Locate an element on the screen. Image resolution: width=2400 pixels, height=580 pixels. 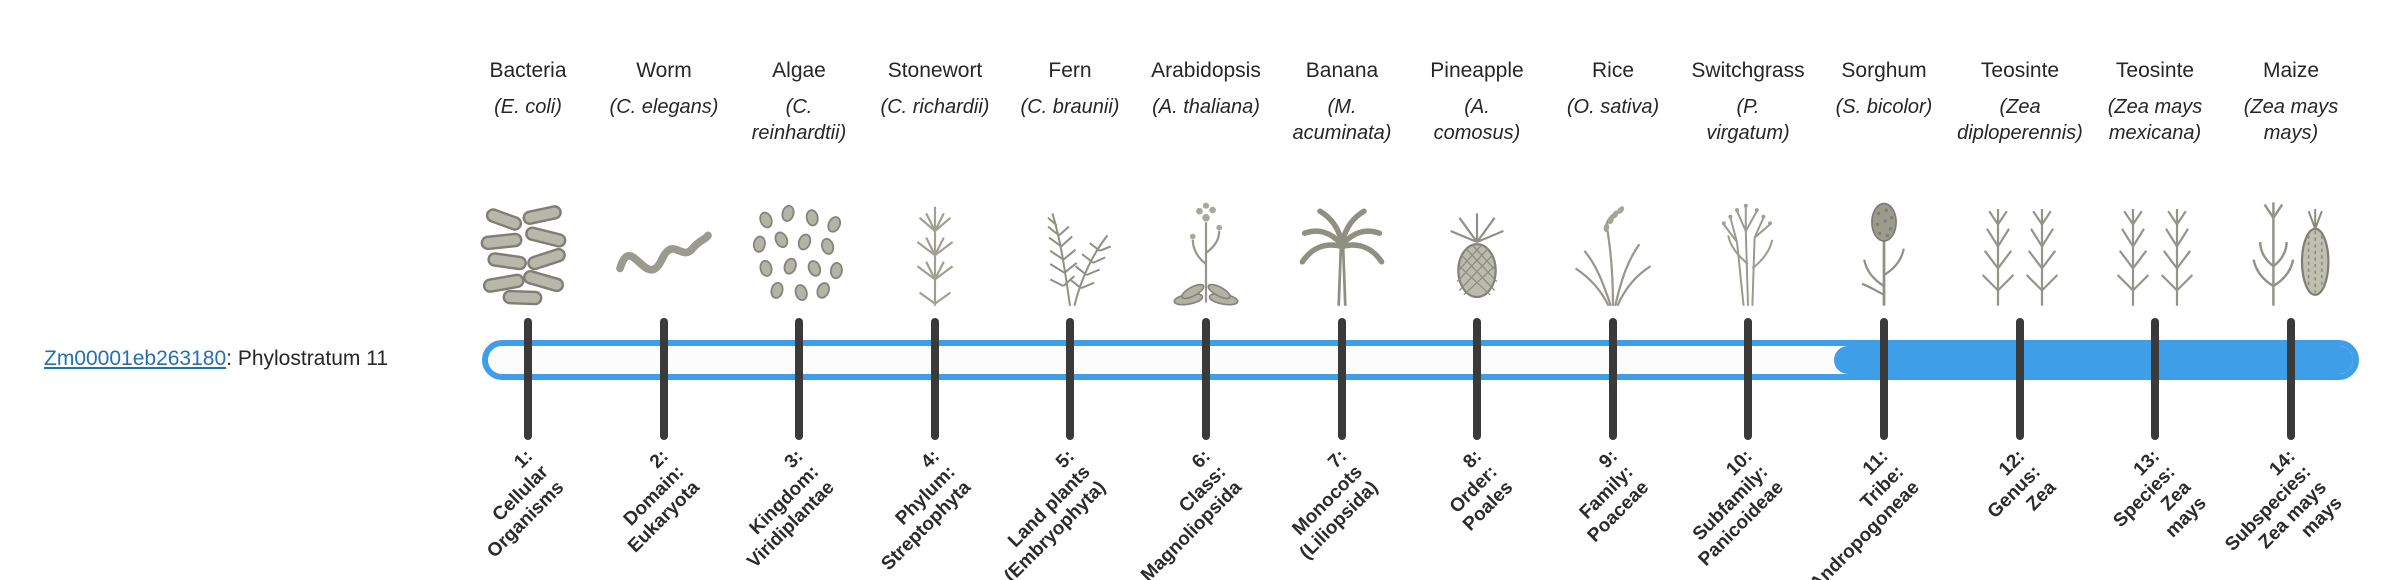
gene-label: Zm00001eb263180: Phylostratum 11 is located at coordinates (216, 359).